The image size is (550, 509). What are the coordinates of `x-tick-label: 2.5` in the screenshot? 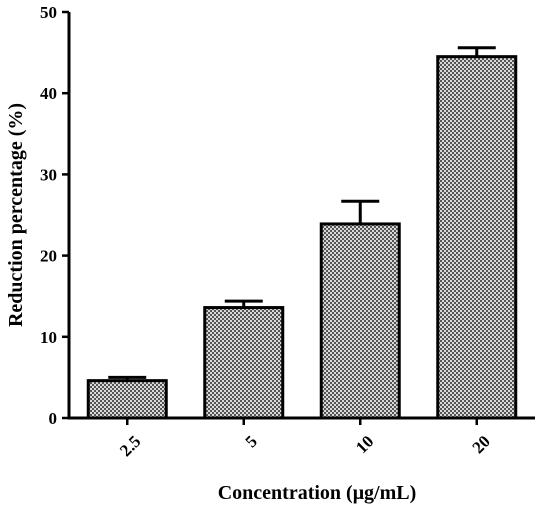 It's located at (130, 446).